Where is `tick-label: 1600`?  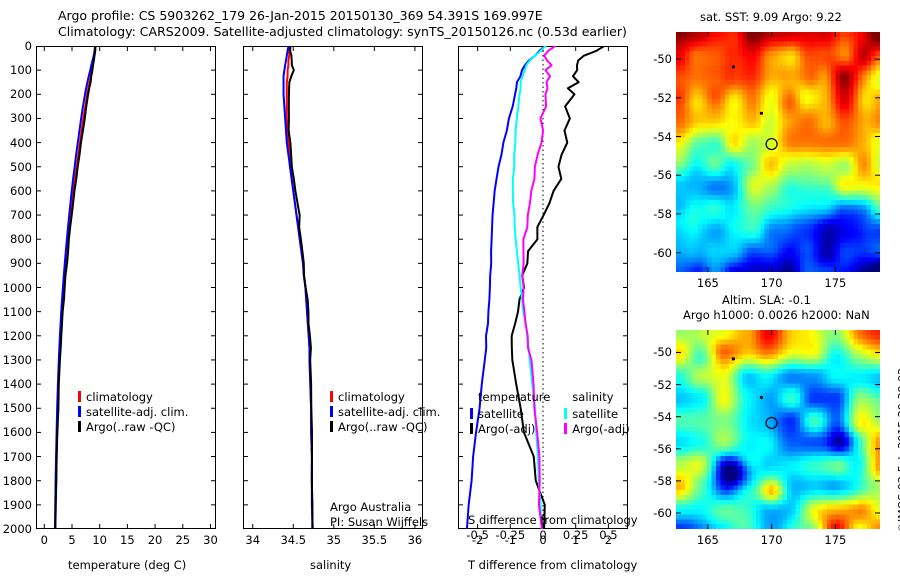 tick-label: 1600 is located at coordinates (17, 432).